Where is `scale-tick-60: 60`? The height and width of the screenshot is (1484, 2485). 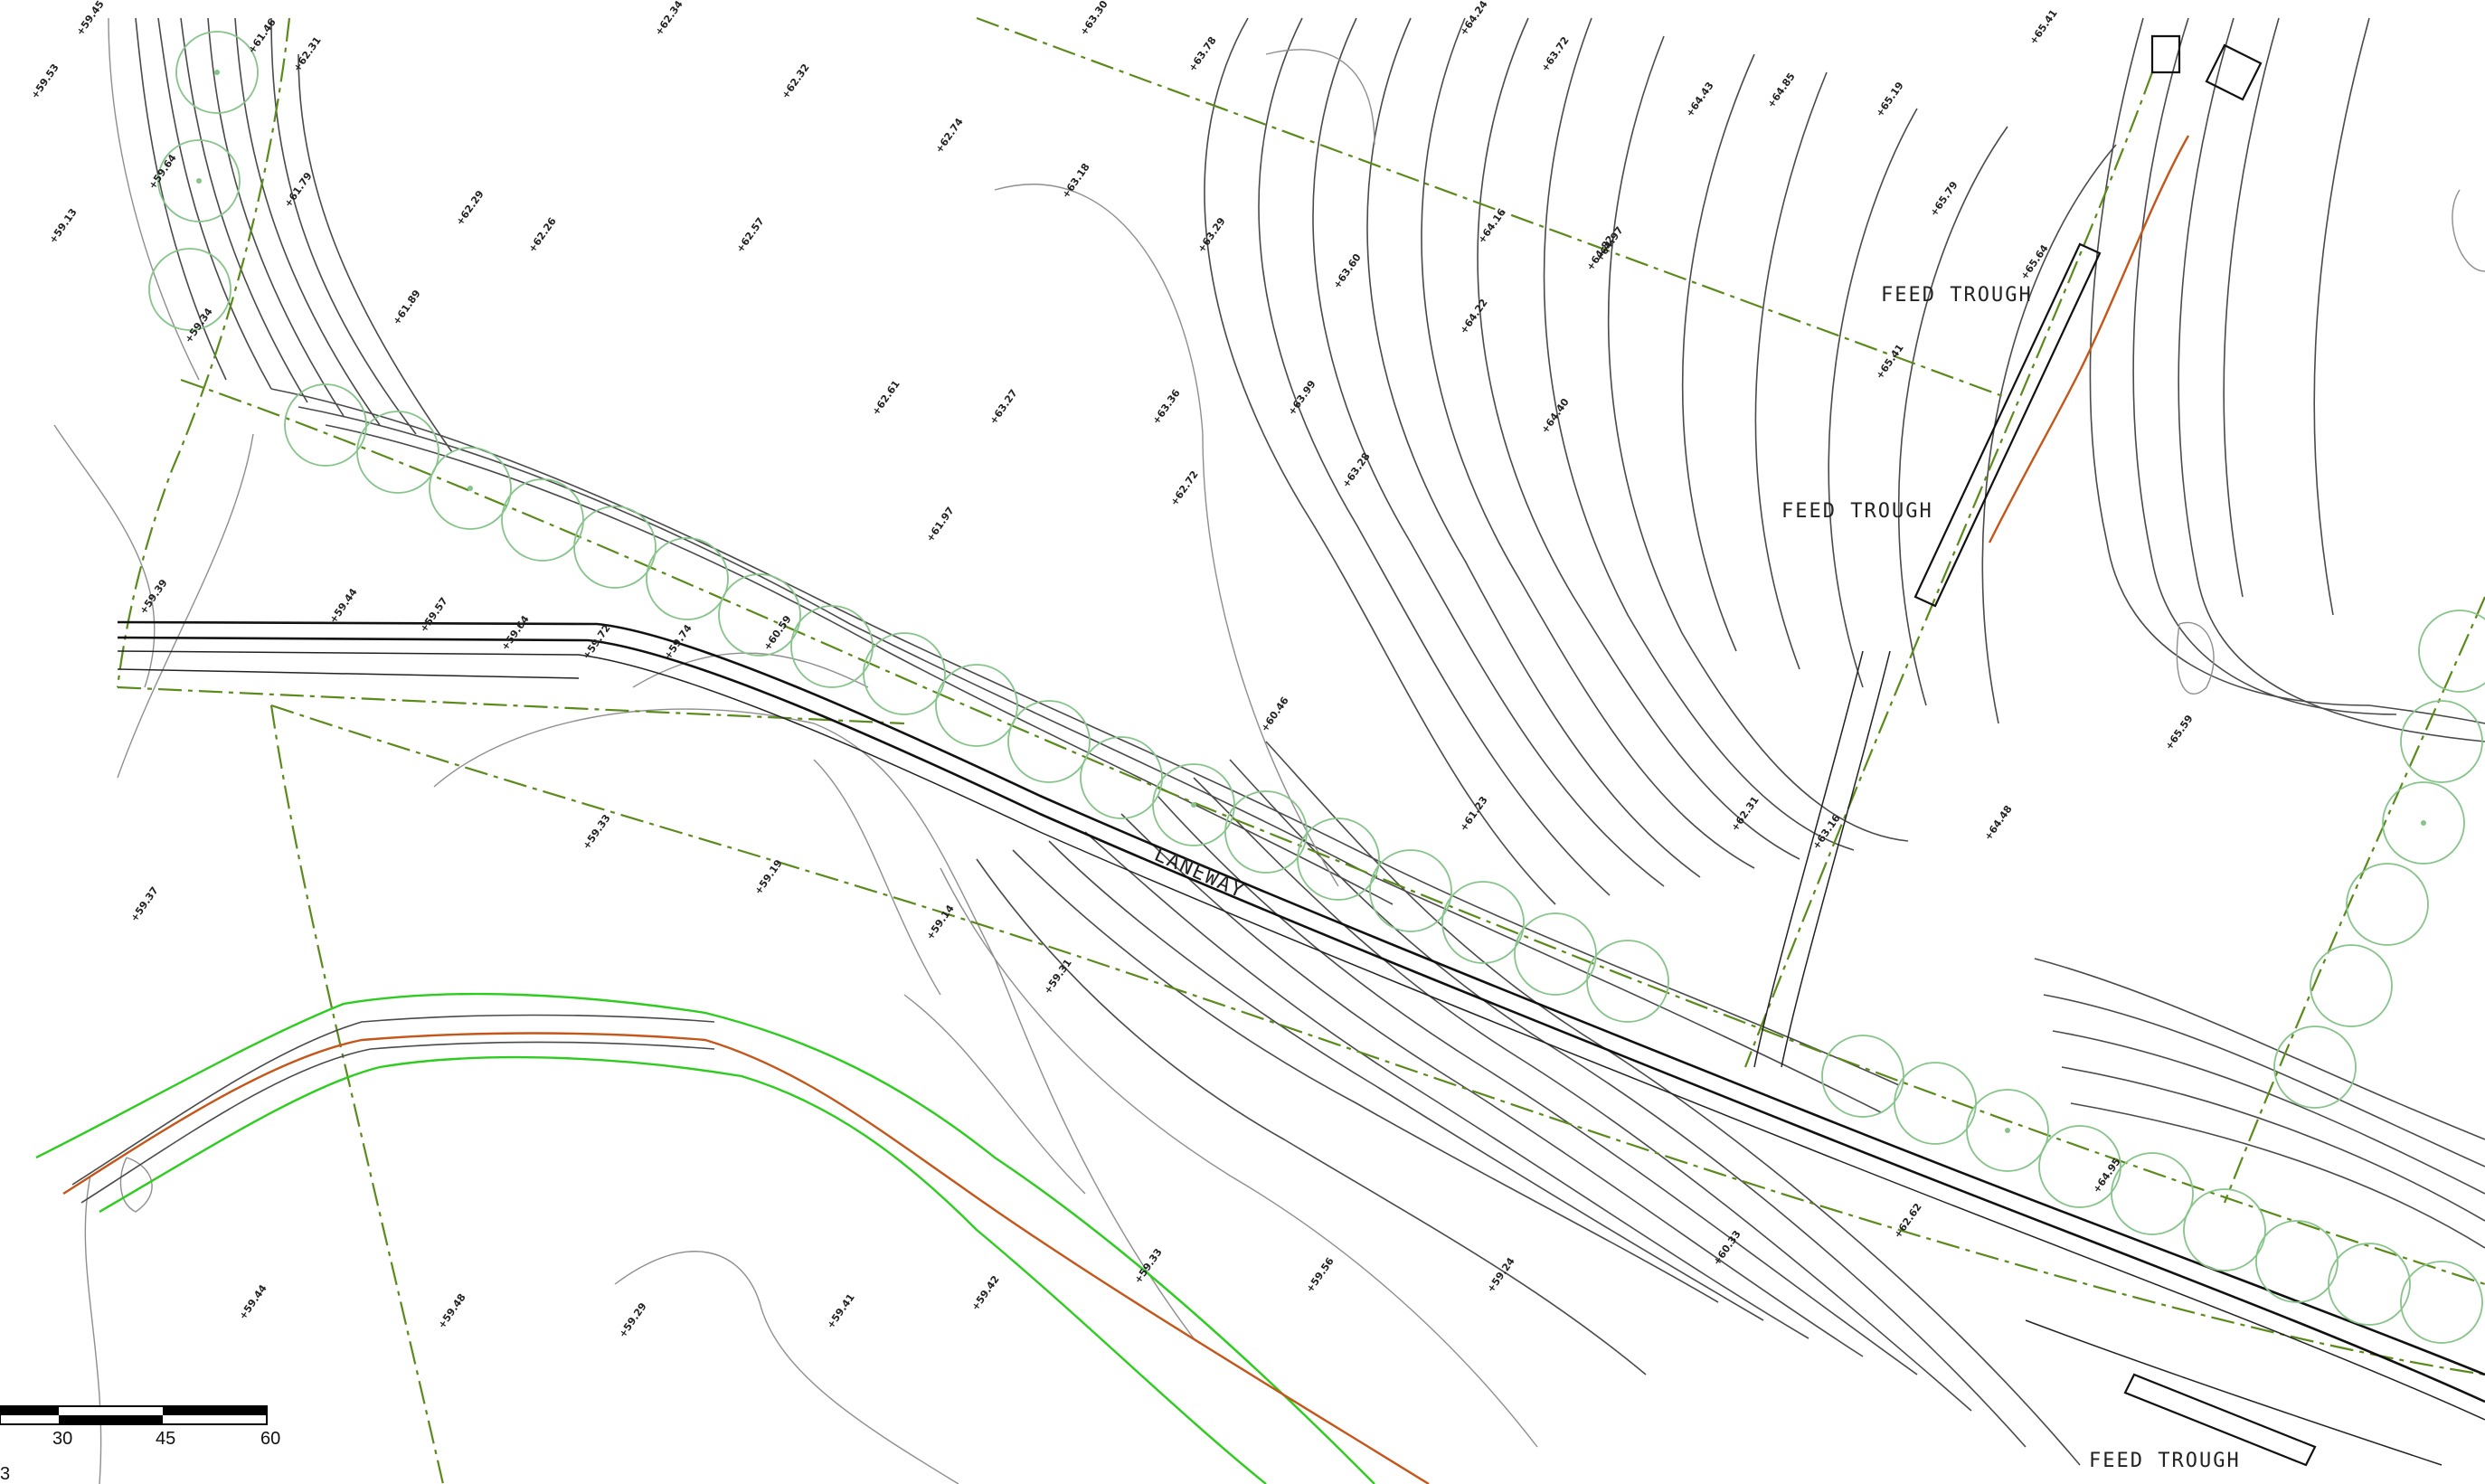
scale-tick-60: 60 is located at coordinates (270, 1439).